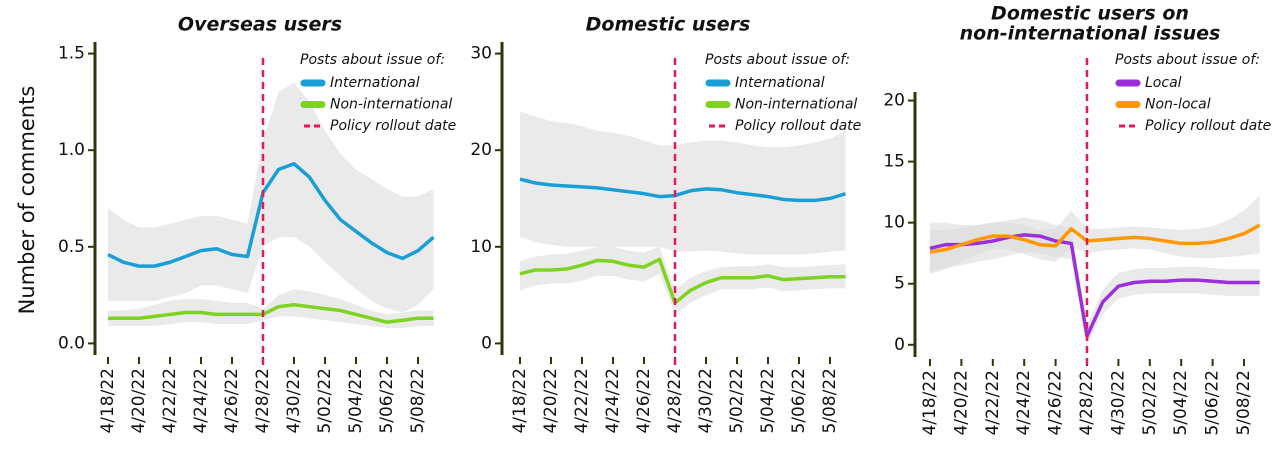 Image resolution: width=1280 pixels, height=456 pixels. Describe the element at coordinates (668, 25) in the screenshot. I see `chart-title: Domestic users` at that location.